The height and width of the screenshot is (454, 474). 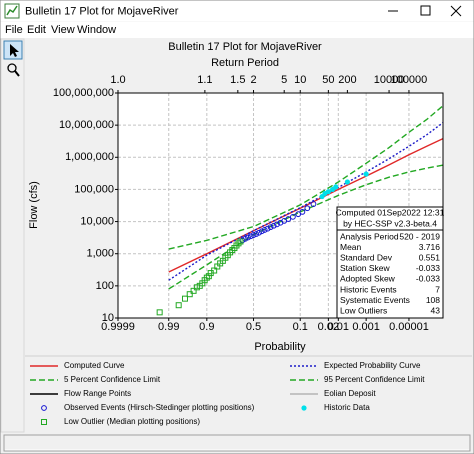 I want to click on toolbar, so click(x=12, y=235).